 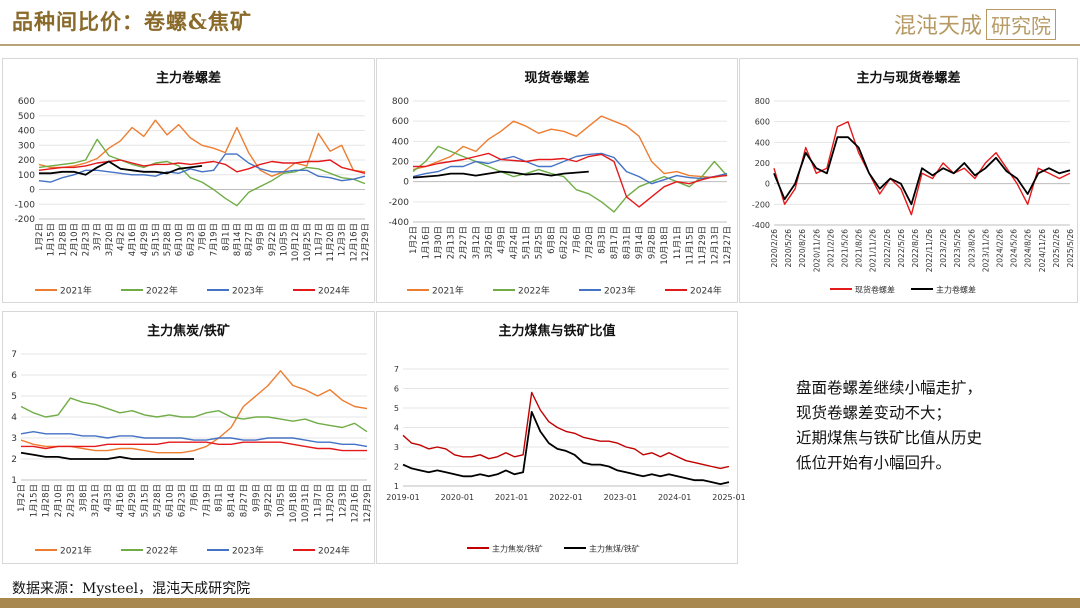 What do you see at coordinates (653, 242) in the screenshot?
I see `x-tick-label: 9月28日` at bounding box center [653, 242].